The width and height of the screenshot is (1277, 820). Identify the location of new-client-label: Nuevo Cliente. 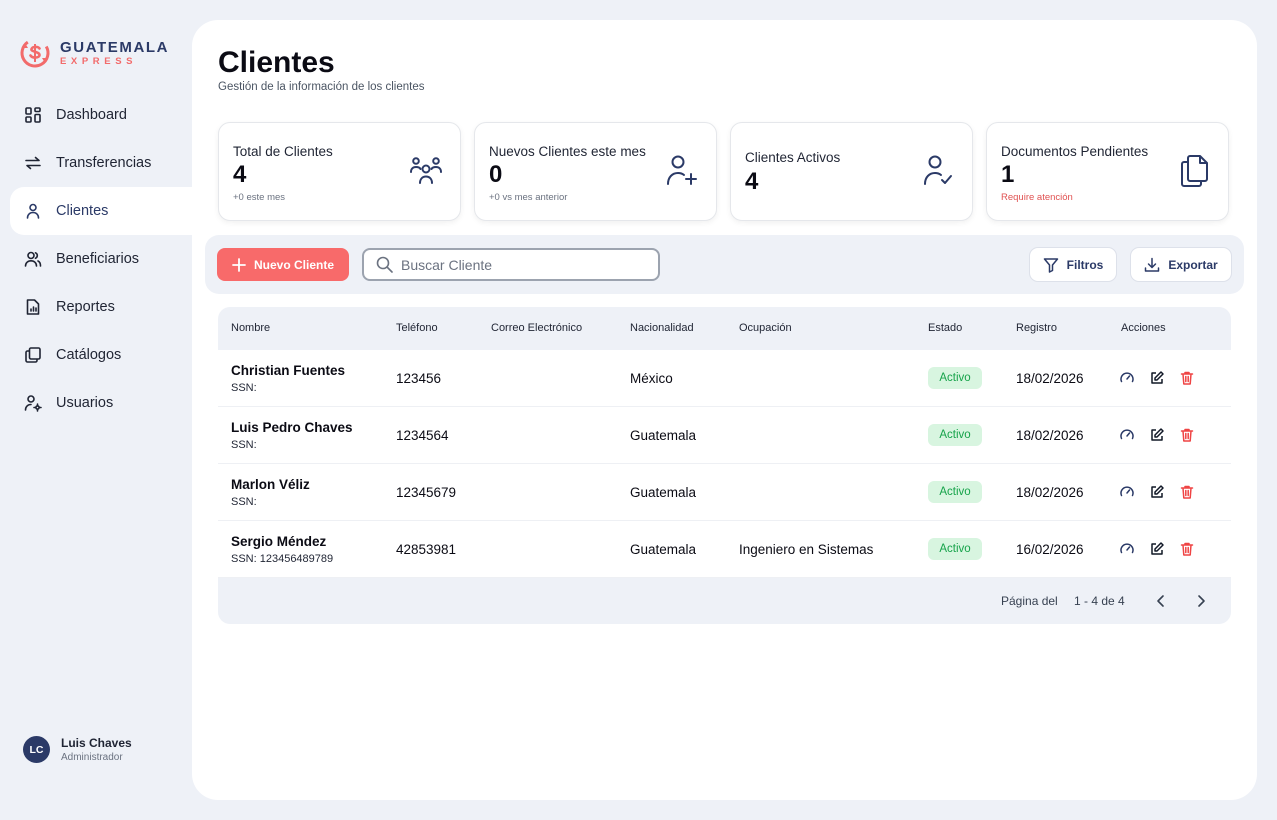
(293, 264).